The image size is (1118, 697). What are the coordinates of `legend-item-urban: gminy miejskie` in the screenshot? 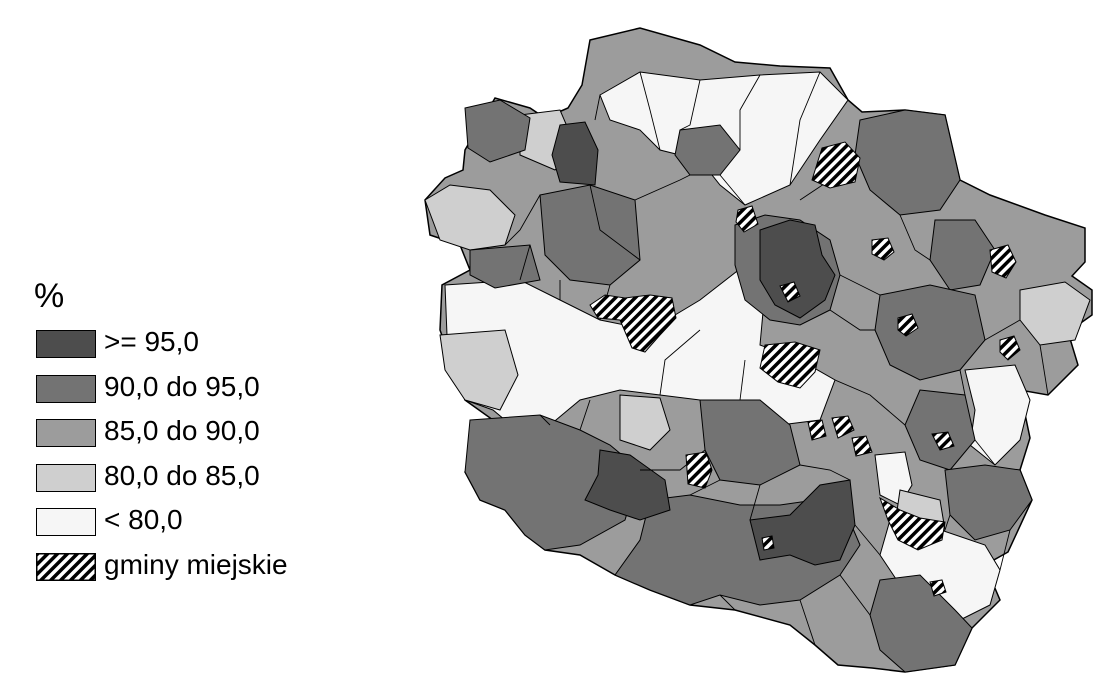 It's located at (194, 572).